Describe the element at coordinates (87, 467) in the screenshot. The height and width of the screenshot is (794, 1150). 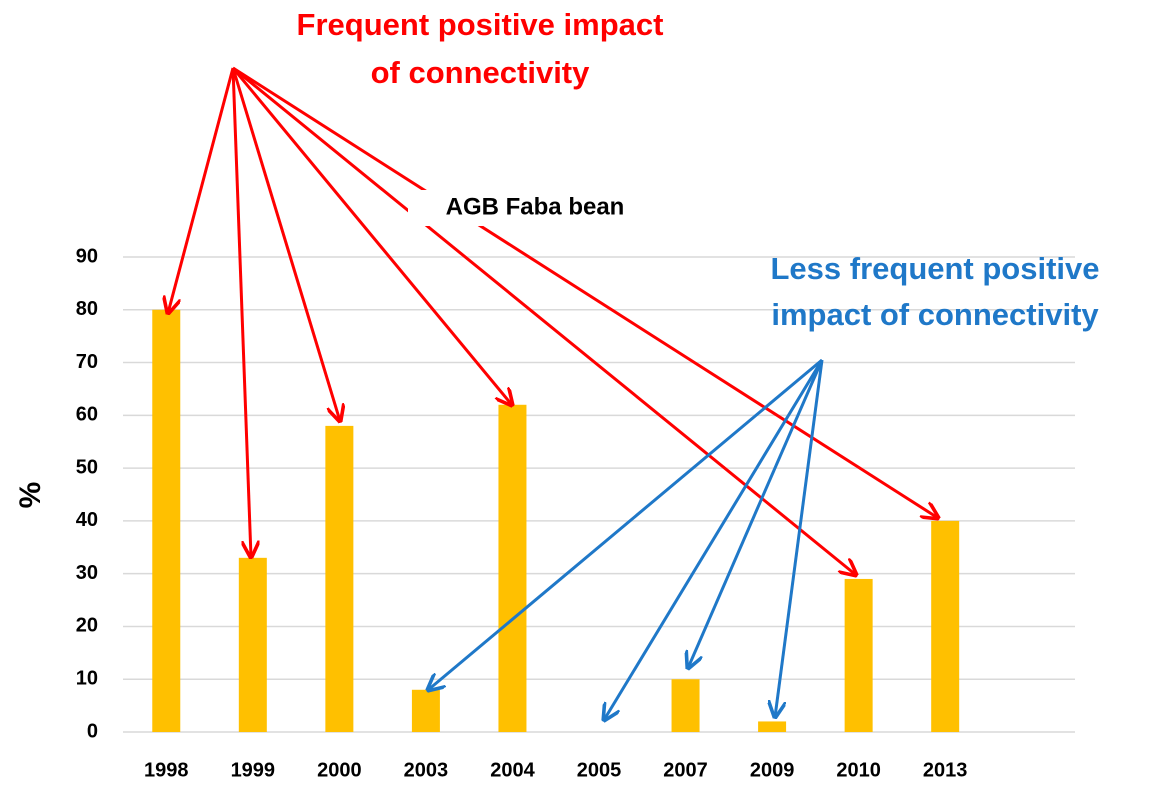
I see `y-tick-label: 50` at that location.